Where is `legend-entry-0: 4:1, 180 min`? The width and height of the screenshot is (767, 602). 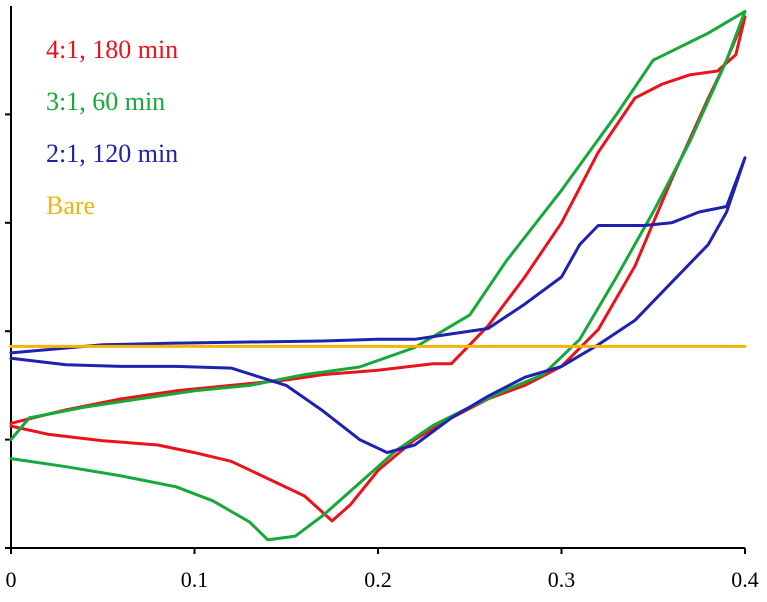 legend-entry-0: 4:1, 180 min is located at coordinates (112, 49).